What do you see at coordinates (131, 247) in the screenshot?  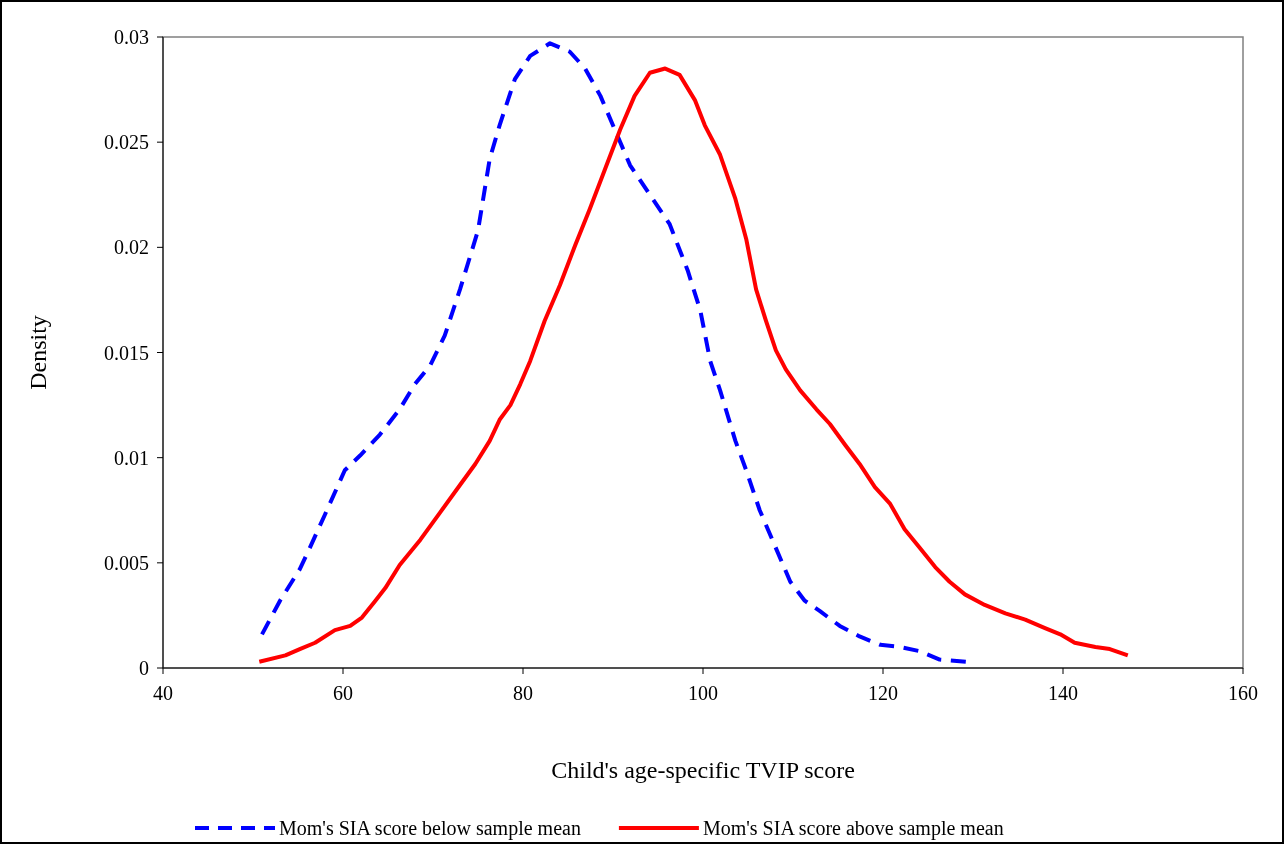 I see `y-tick-label: 0.02` at bounding box center [131, 247].